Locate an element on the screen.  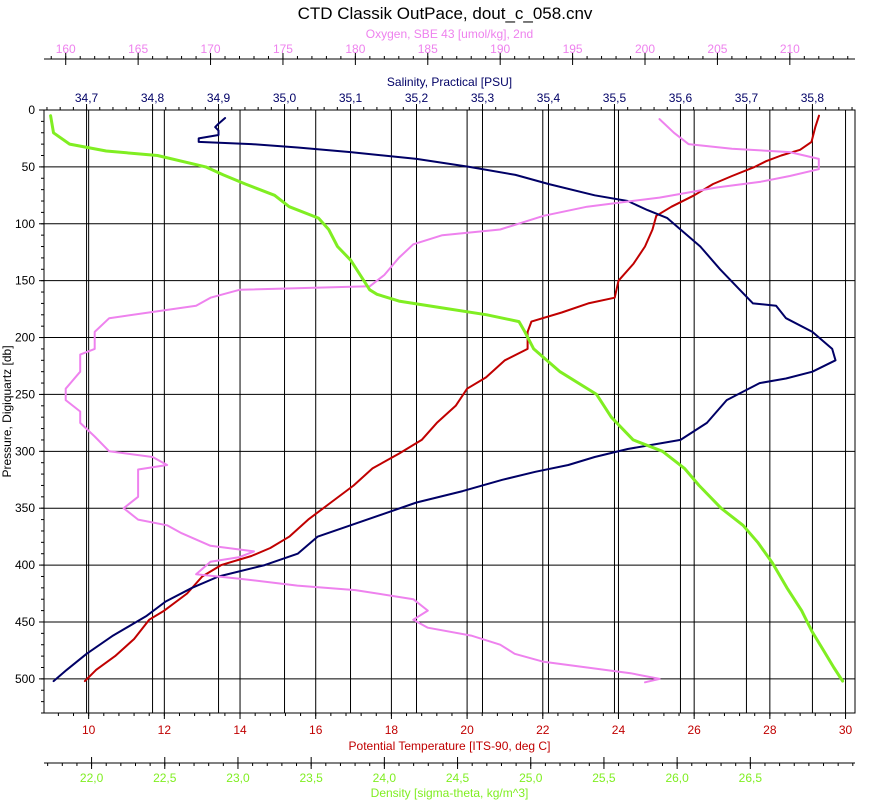
temperature-tick-label: 26 is located at coordinates (694, 730).